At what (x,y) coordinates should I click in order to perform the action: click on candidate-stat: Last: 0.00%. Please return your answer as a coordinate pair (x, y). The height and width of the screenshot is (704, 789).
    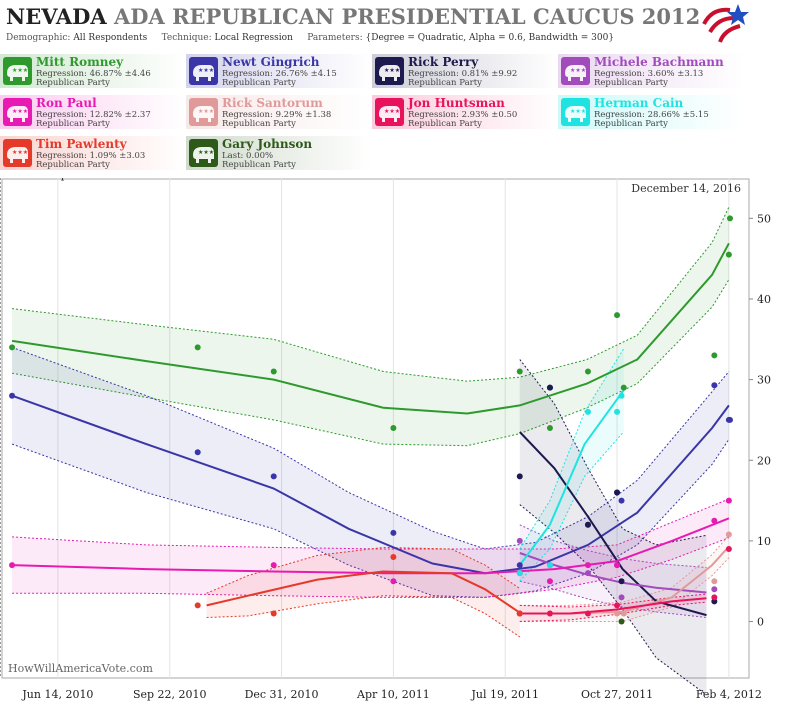
    Looking at the image, I should click on (248, 156).